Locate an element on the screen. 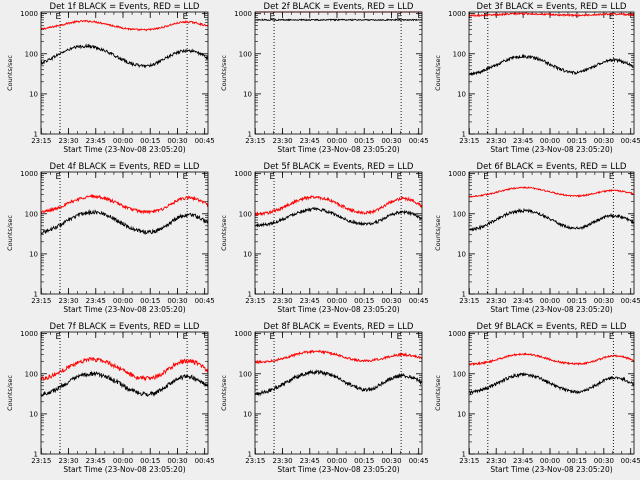  chart-title: Det 2f BLACK = Events, RED = LLD is located at coordinates (339, 7).